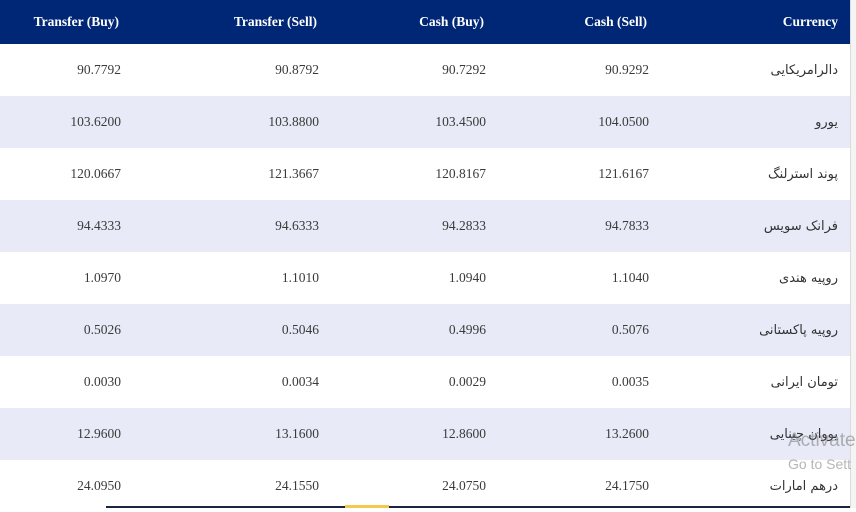  What do you see at coordinates (577, 226) in the screenshot?
I see `cash-sell-cell: 94.7833` at bounding box center [577, 226].